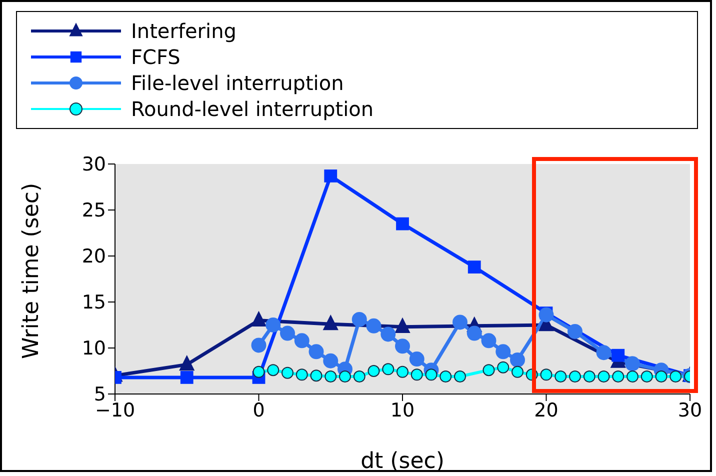 The image size is (716, 476). I want to click on x-axis-title: dt (sec), so click(402, 461).